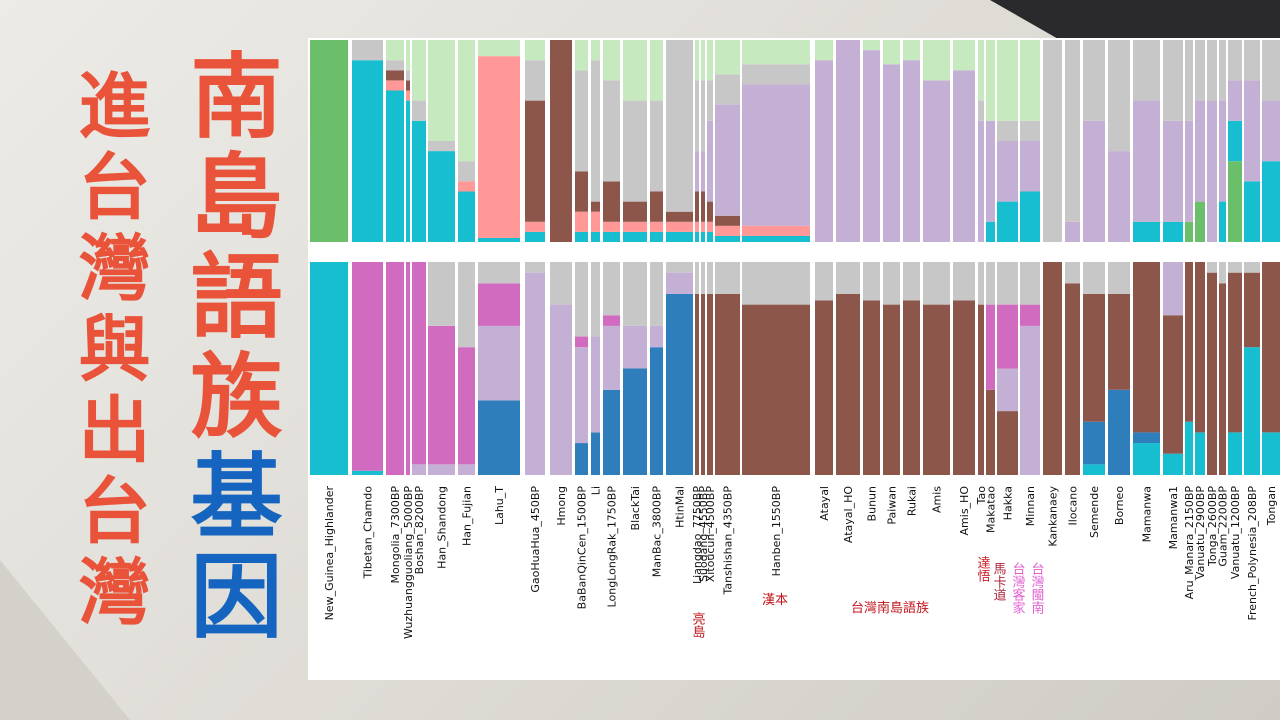 The width and height of the screenshot is (1280, 720). Describe the element at coordinates (1018, 588) in the screenshot. I see `annotation: 台灣客家` at that location.